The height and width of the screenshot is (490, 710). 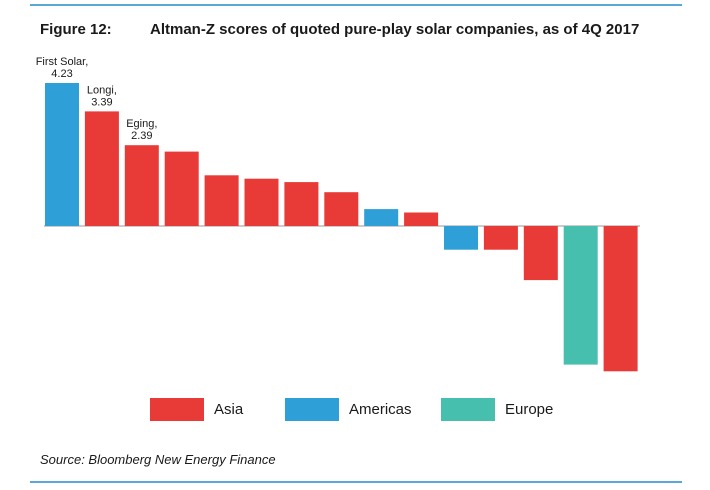 I want to click on legend-label-americas: Americas, so click(x=380, y=409).